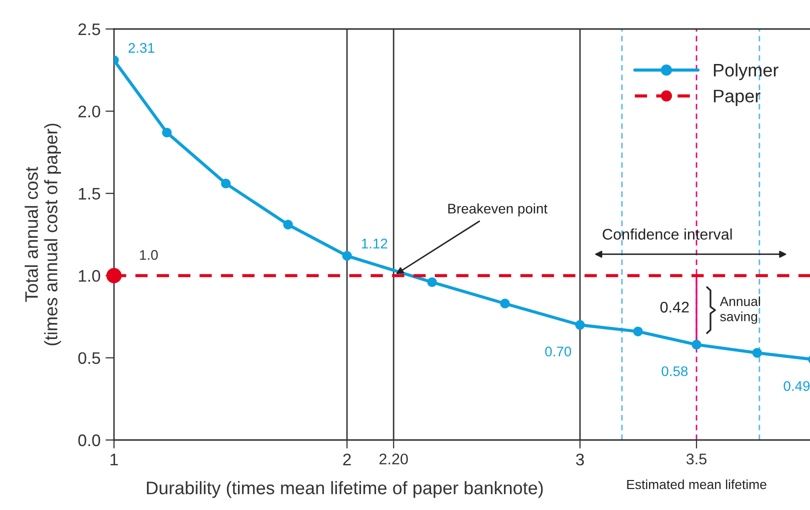 The height and width of the screenshot is (510, 810). I want to click on x-tick-label: 2, so click(347, 460).